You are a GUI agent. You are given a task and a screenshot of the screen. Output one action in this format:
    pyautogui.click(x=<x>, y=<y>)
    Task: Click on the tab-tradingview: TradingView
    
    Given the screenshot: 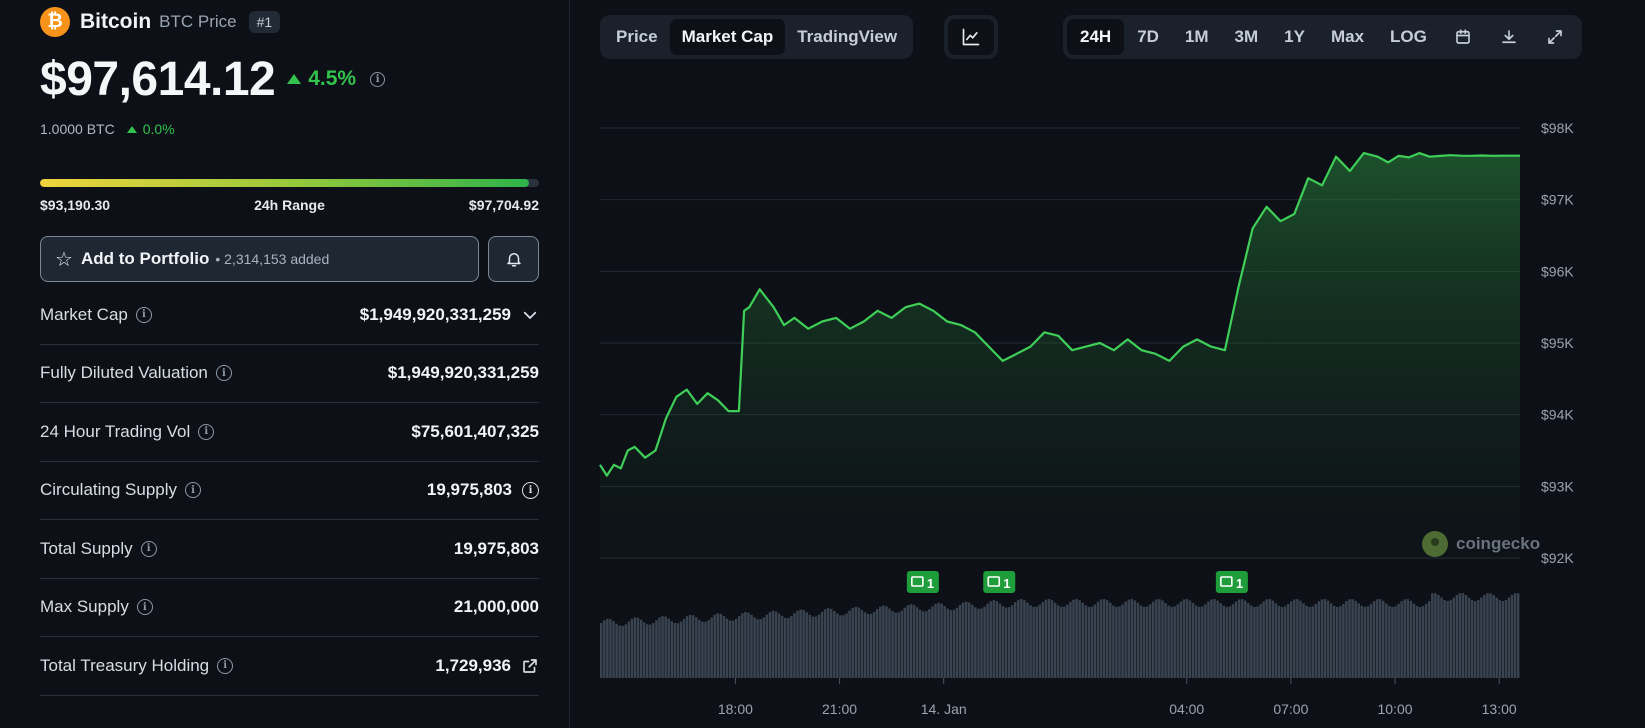 What is the action you would take?
    pyautogui.click(x=847, y=36)
    